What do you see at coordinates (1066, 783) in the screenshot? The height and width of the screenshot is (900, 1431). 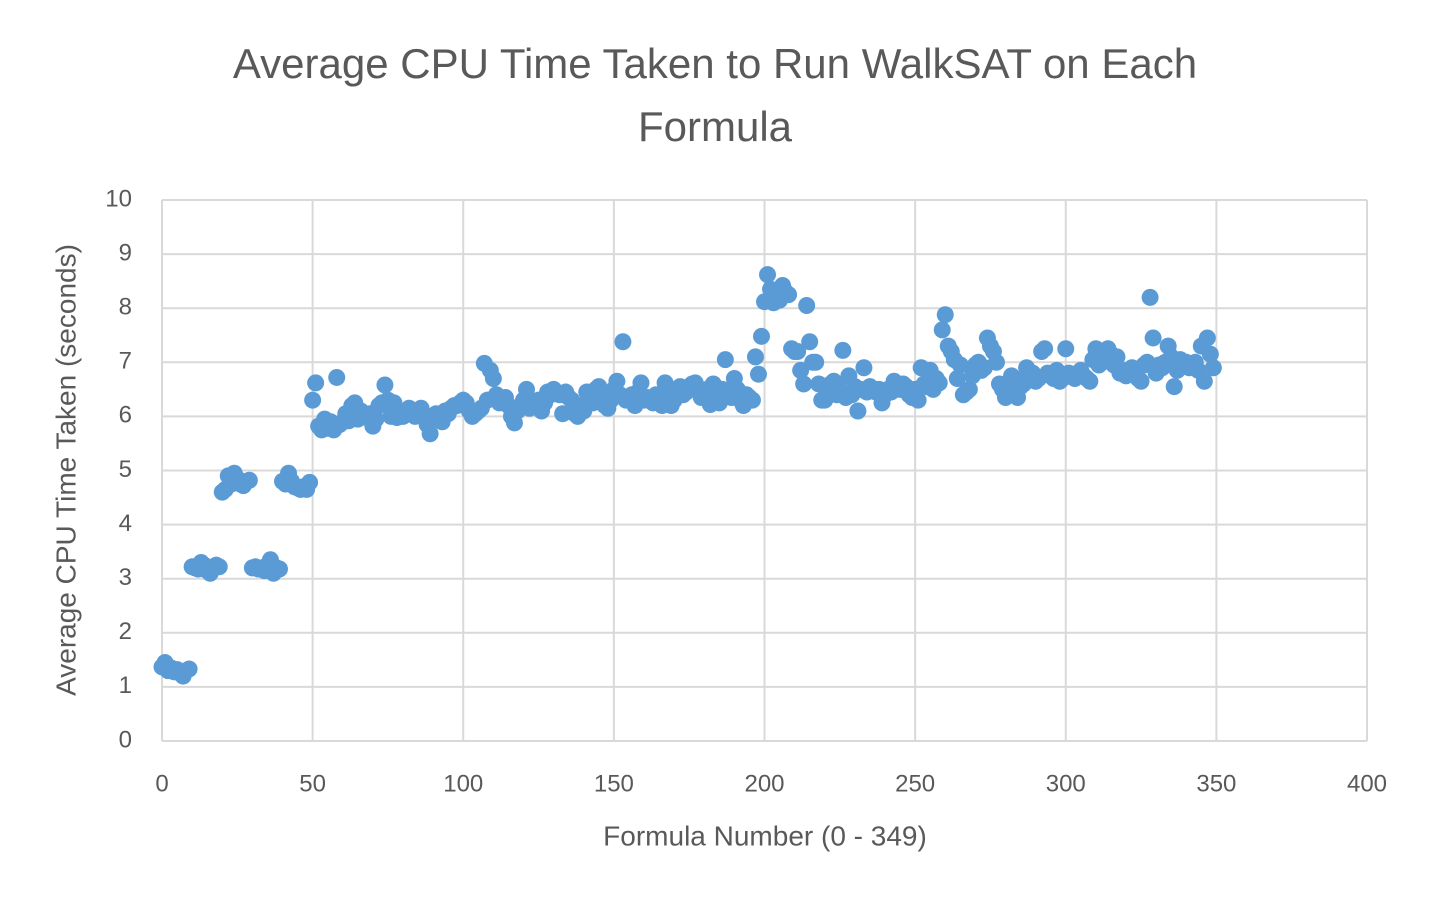 I see `x-tick-label: 300` at bounding box center [1066, 783].